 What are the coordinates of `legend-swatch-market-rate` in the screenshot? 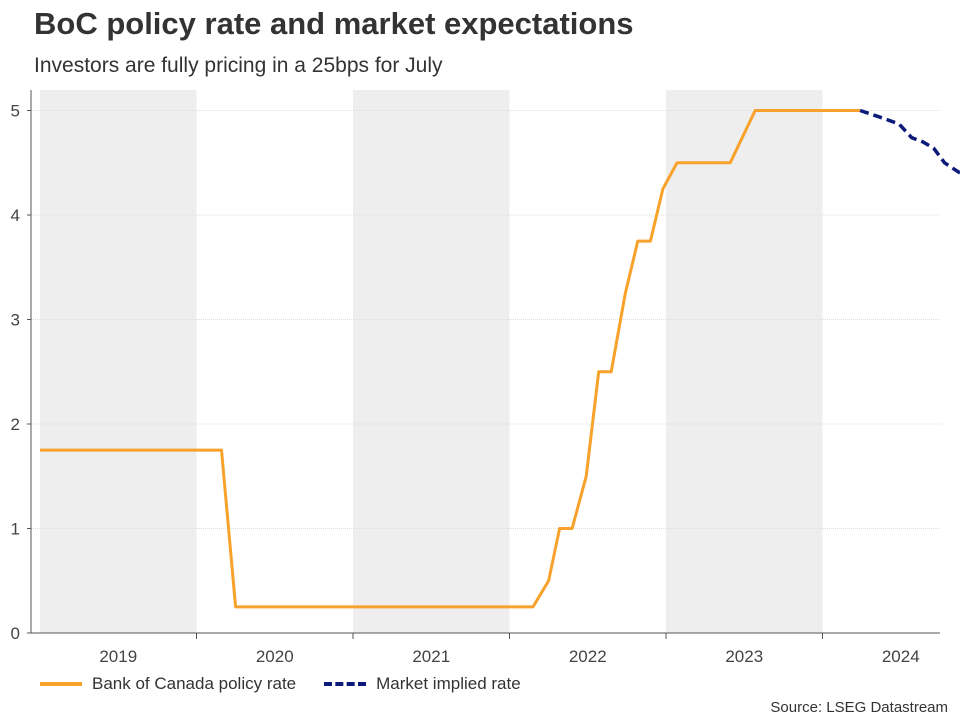 It's located at (345, 684).